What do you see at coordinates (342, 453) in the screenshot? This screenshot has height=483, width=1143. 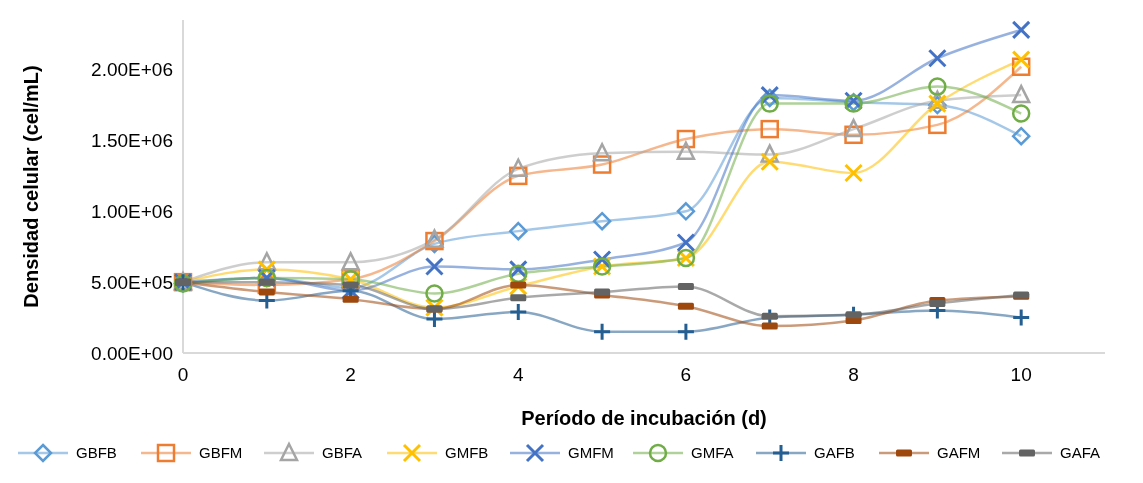 I see `legend-label: GBFA` at bounding box center [342, 453].